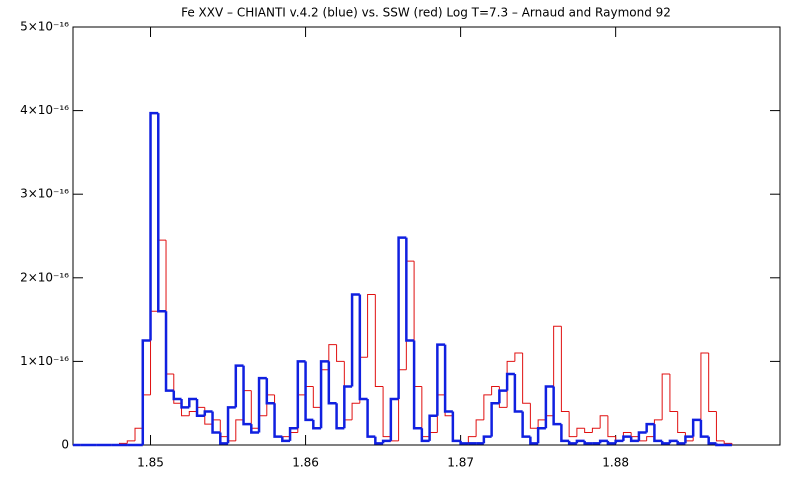  Describe the element at coordinates (460, 463) in the screenshot. I see `x-tick-label: 1.87` at that location.